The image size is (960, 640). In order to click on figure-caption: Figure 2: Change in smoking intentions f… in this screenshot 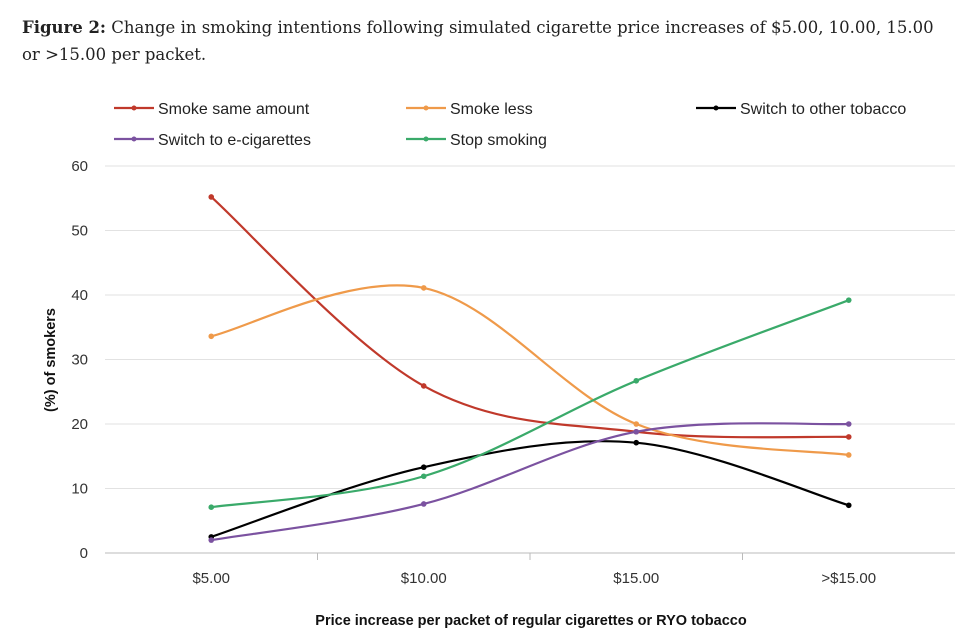, I will do `click(487, 41)`.